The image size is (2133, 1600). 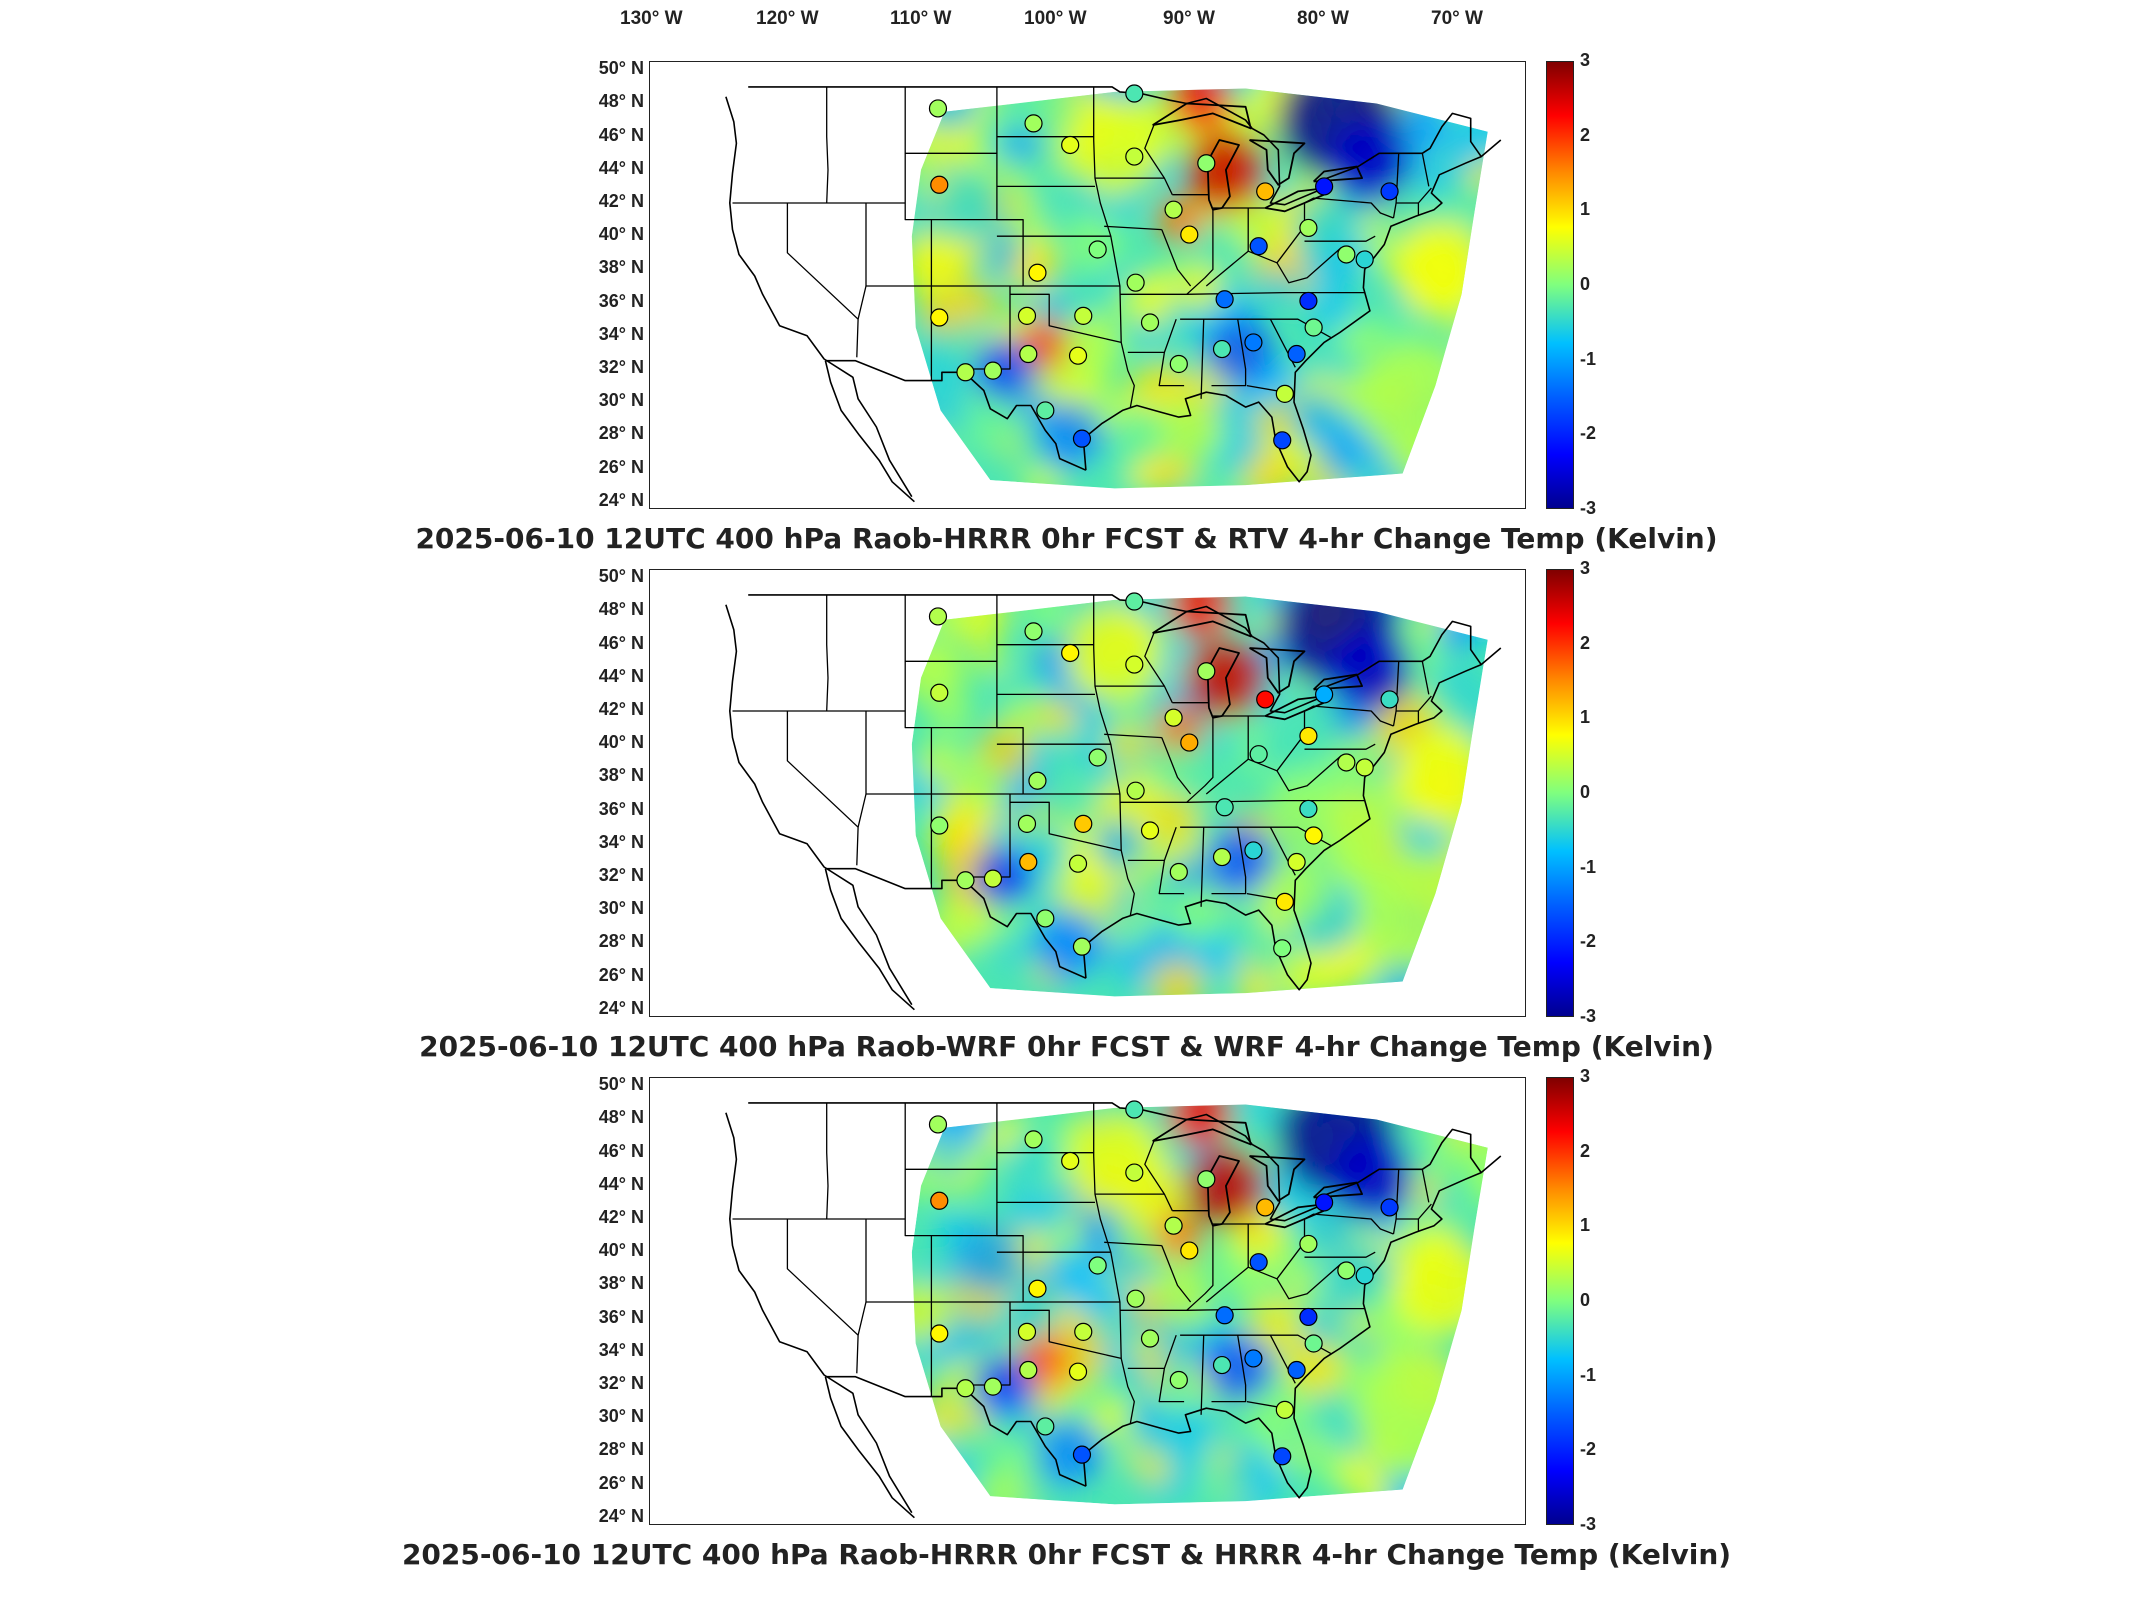 What do you see at coordinates (621, 908) in the screenshot?
I see `latitude-label: 30° N` at bounding box center [621, 908].